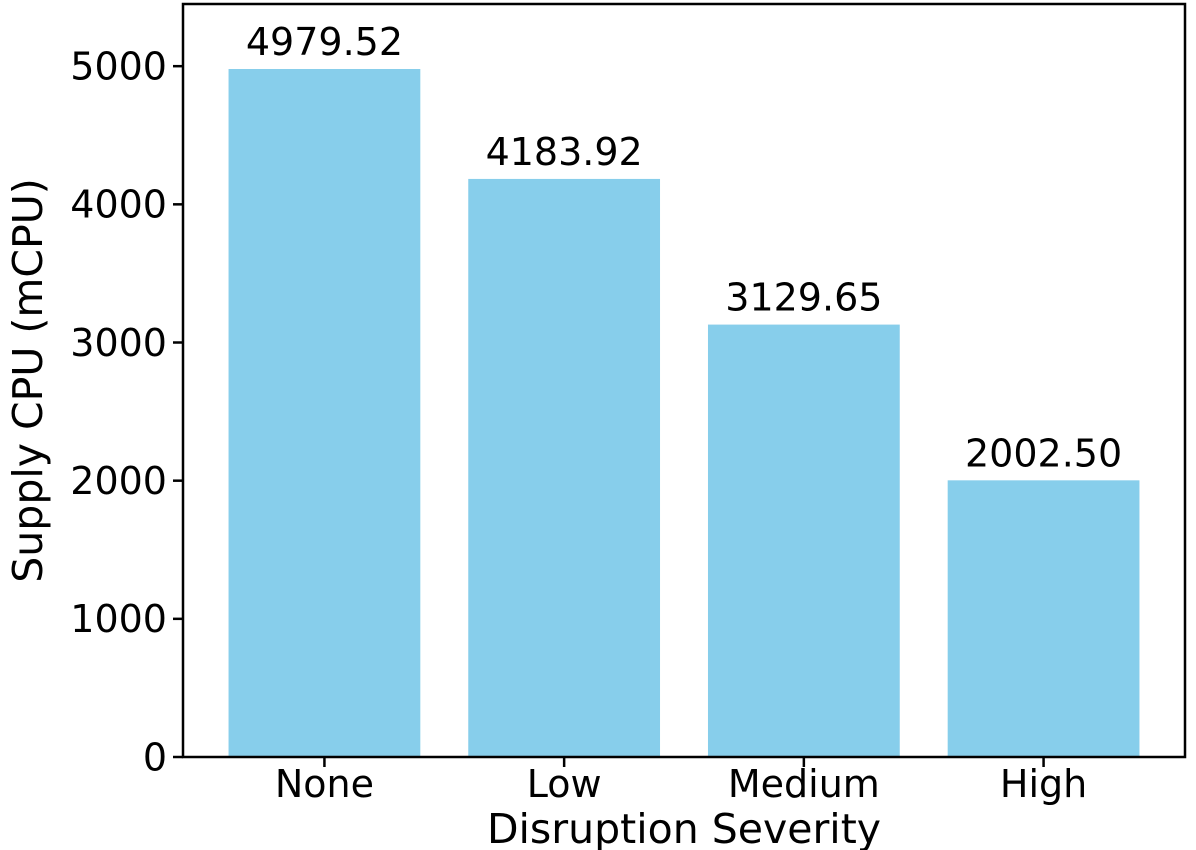 The height and width of the screenshot is (850, 1196). What do you see at coordinates (324, 42) in the screenshot?
I see `bar-value-label: 4979.52` at bounding box center [324, 42].